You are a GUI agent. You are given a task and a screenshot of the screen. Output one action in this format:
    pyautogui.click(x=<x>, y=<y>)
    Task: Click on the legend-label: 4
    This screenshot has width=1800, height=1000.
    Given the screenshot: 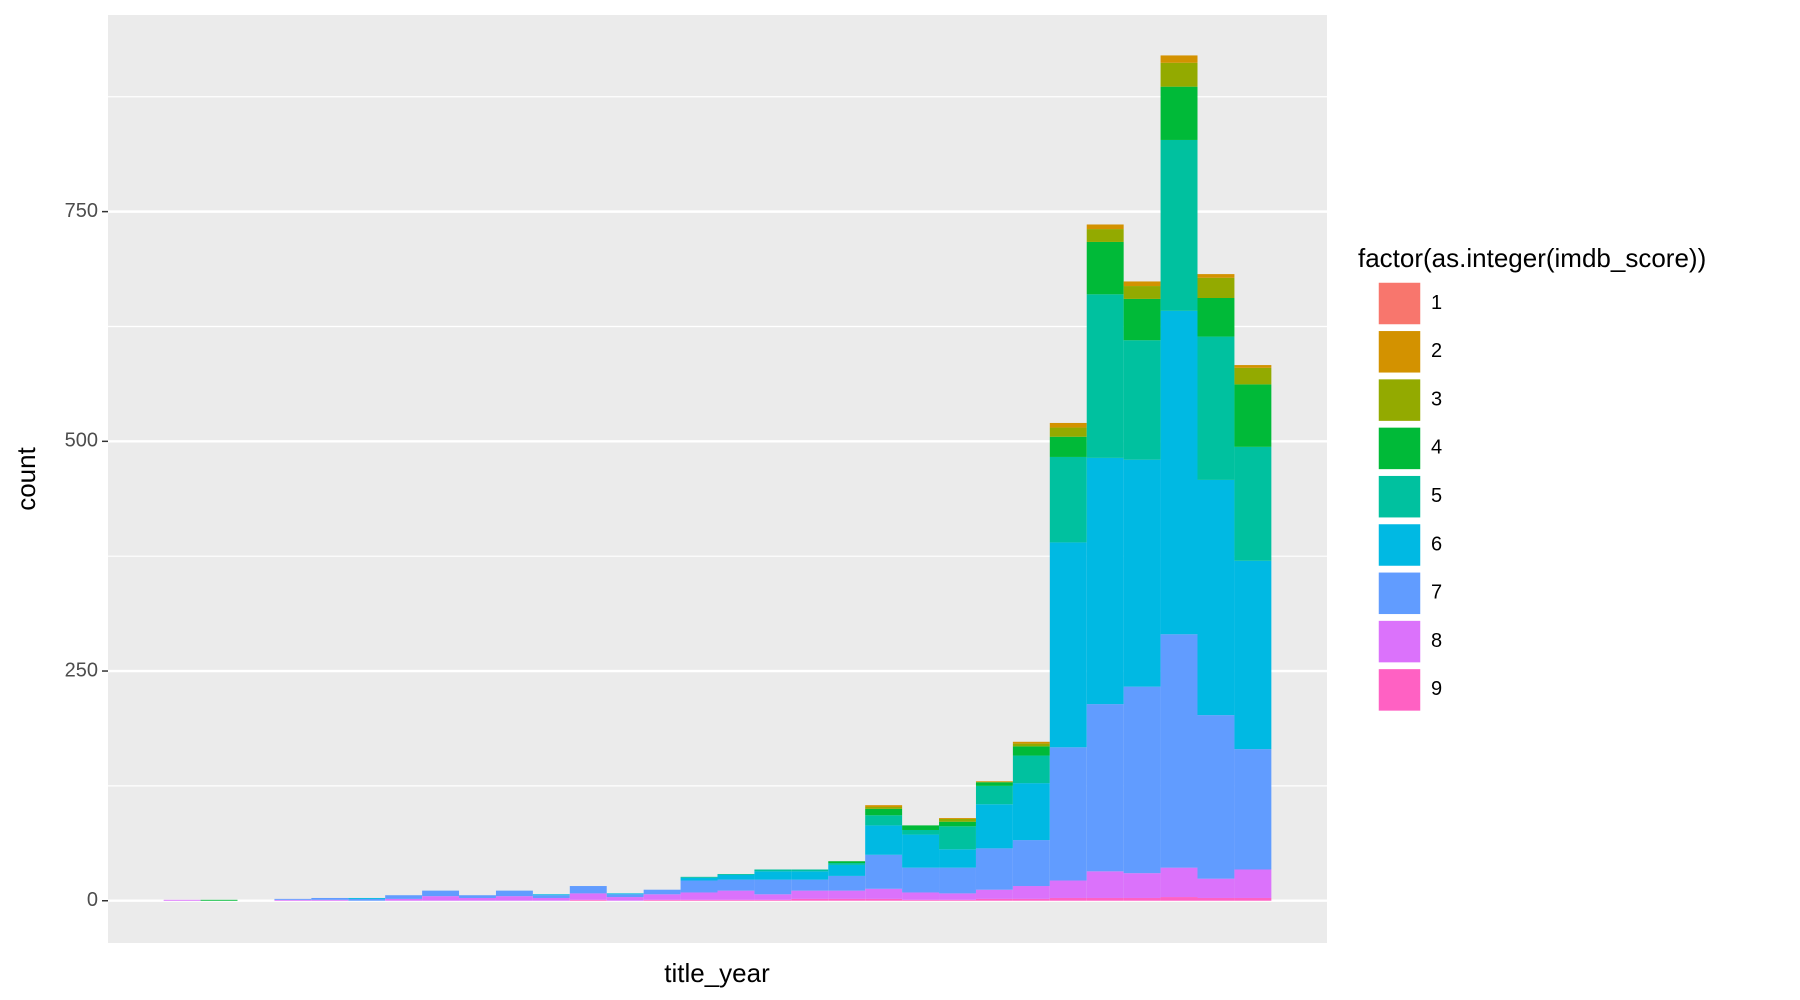 What is the action you would take?
    pyautogui.click(x=1436, y=448)
    